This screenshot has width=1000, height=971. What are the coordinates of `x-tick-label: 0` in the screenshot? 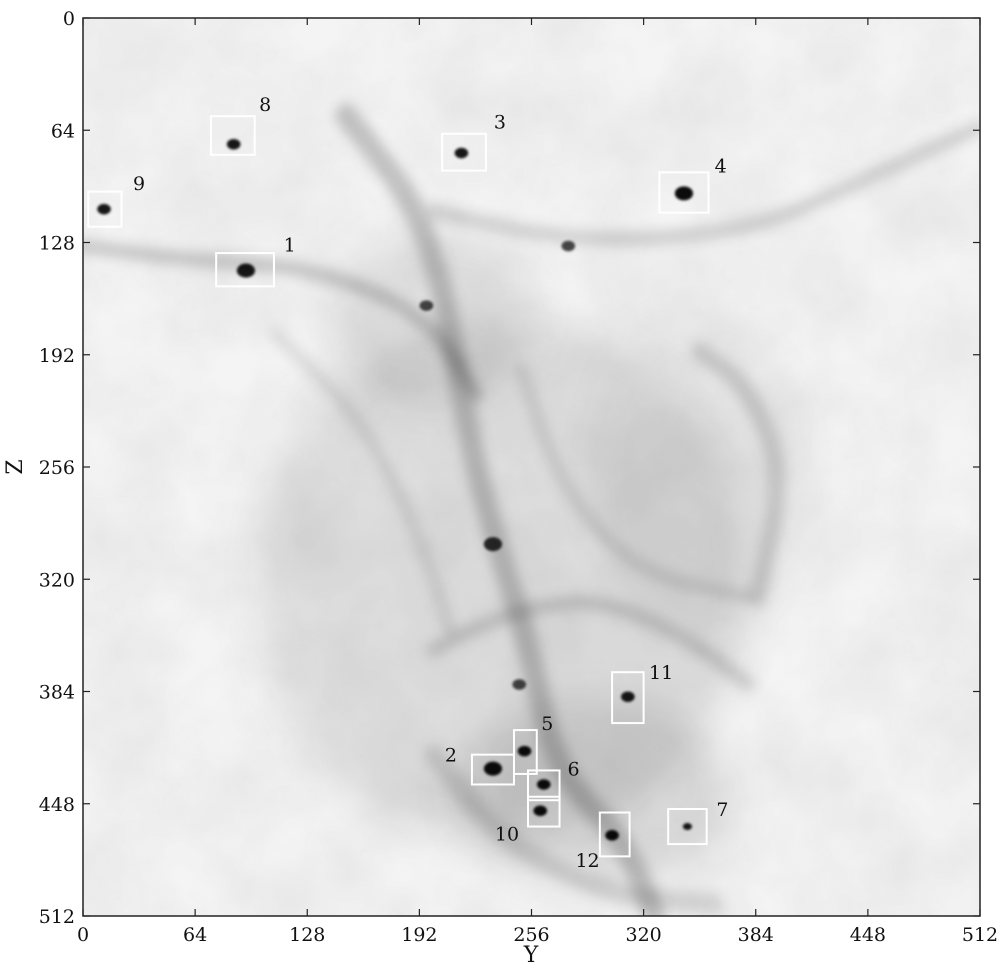 It's located at (83, 935).